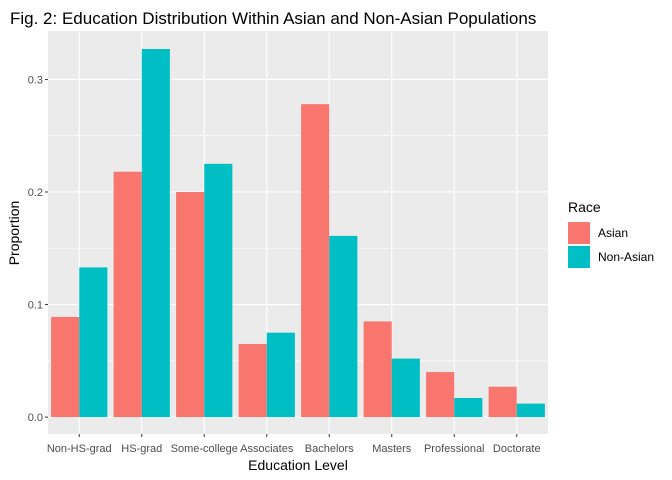  Describe the element at coordinates (517, 449) in the screenshot. I see `x-tick-label: Doctorate` at that location.